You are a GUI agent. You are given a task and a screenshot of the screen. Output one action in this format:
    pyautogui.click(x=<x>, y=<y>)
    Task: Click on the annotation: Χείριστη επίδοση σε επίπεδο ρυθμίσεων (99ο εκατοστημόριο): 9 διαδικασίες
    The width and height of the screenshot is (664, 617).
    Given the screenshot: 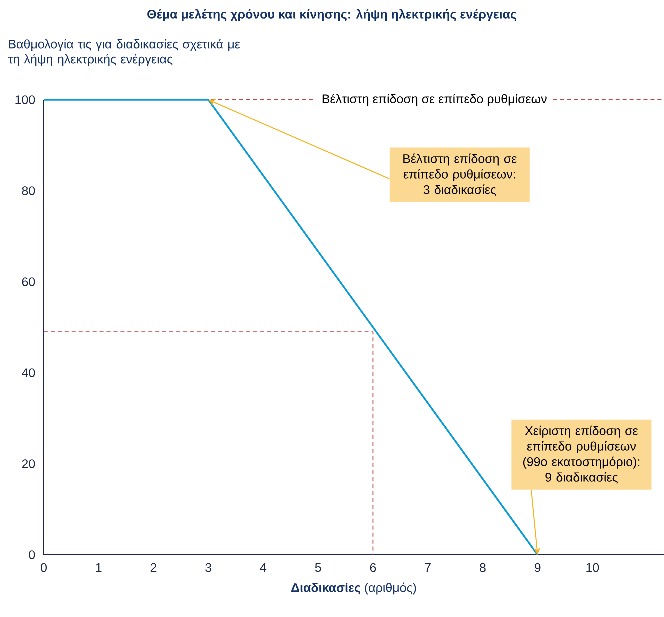 What is the action you would take?
    pyautogui.click(x=581, y=455)
    